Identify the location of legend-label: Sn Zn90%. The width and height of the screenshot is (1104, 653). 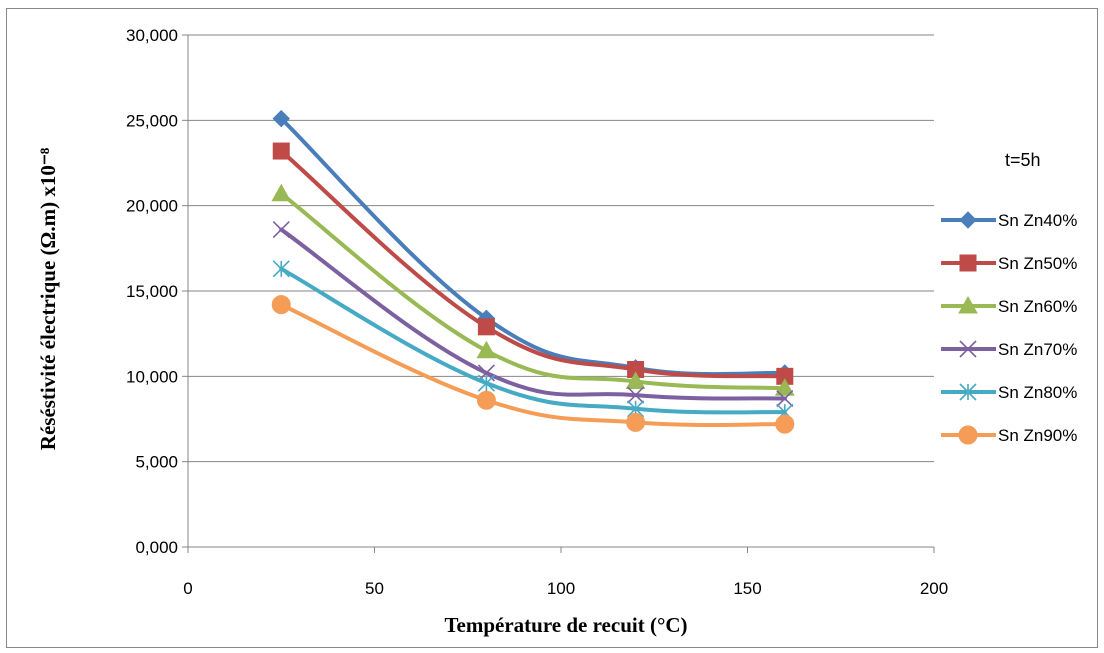
(1037, 435).